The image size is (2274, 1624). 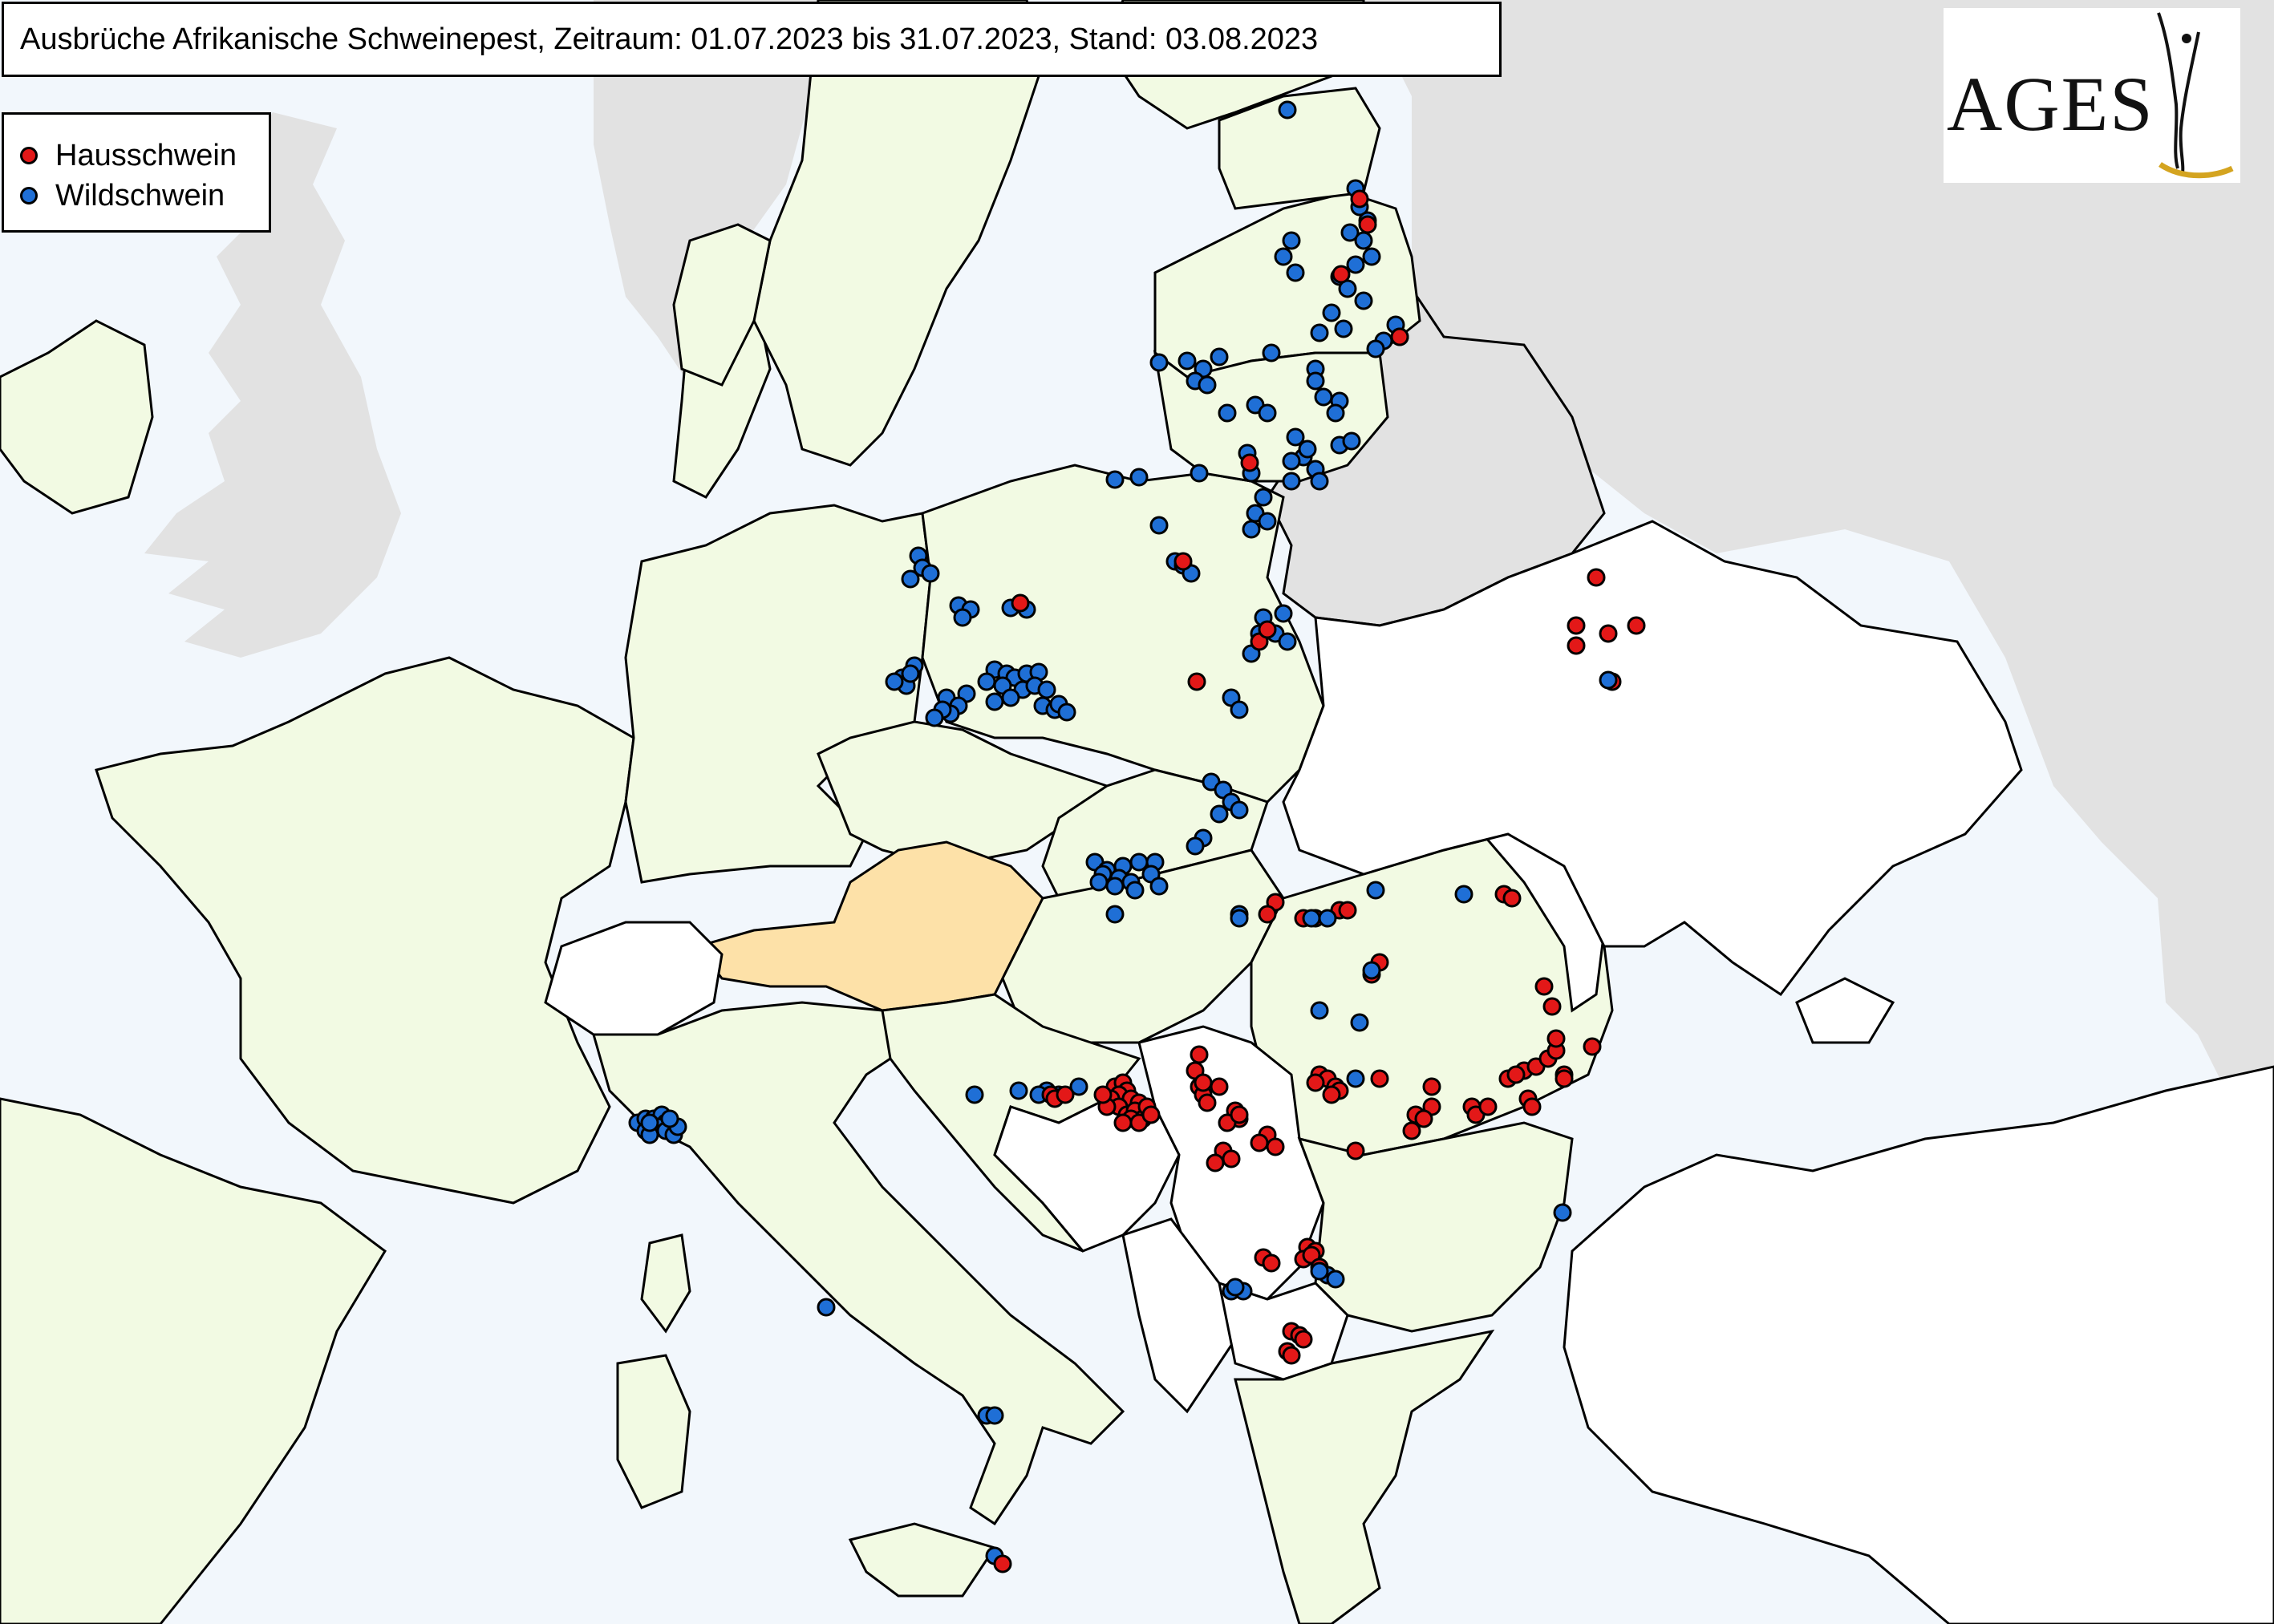 What do you see at coordinates (665, 1283) in the screenshot?
I see `corsica-region` at bounding box center [665, 1283].